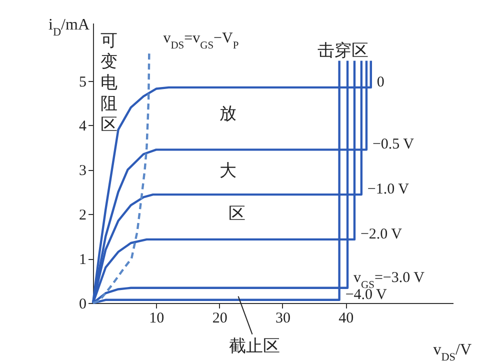 The image size is (486, 362). Describe the element at coordinates (69, 27) in the screenshot. I see `y-axis-title: i$_{D}$/mA` at that location.